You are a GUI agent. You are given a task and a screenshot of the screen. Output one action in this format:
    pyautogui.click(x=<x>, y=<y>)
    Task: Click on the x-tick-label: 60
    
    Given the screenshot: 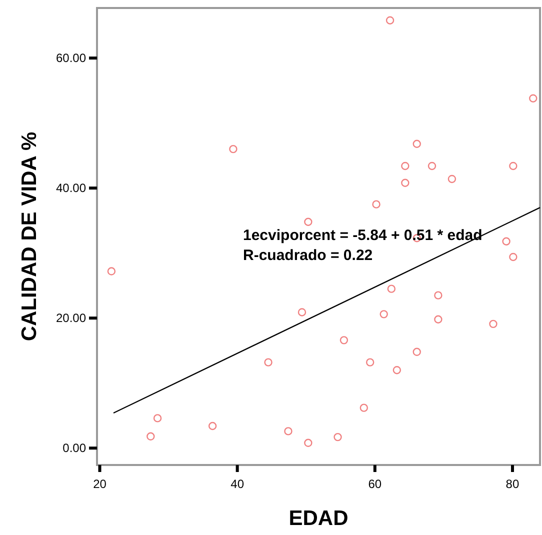 What is the action you would take?
    pyautogui.click(x=375, y=484)
    